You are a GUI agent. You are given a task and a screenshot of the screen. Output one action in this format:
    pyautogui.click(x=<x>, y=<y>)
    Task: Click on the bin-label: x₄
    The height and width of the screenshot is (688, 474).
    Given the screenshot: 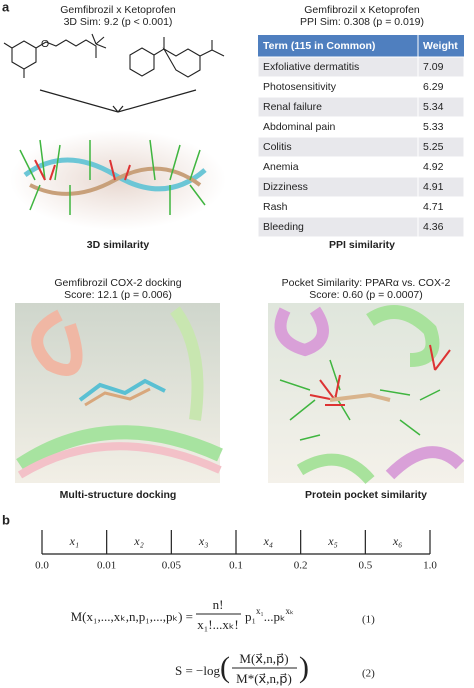 What is the action you would take?
    pyautogui.click(x=268, y=541)
    